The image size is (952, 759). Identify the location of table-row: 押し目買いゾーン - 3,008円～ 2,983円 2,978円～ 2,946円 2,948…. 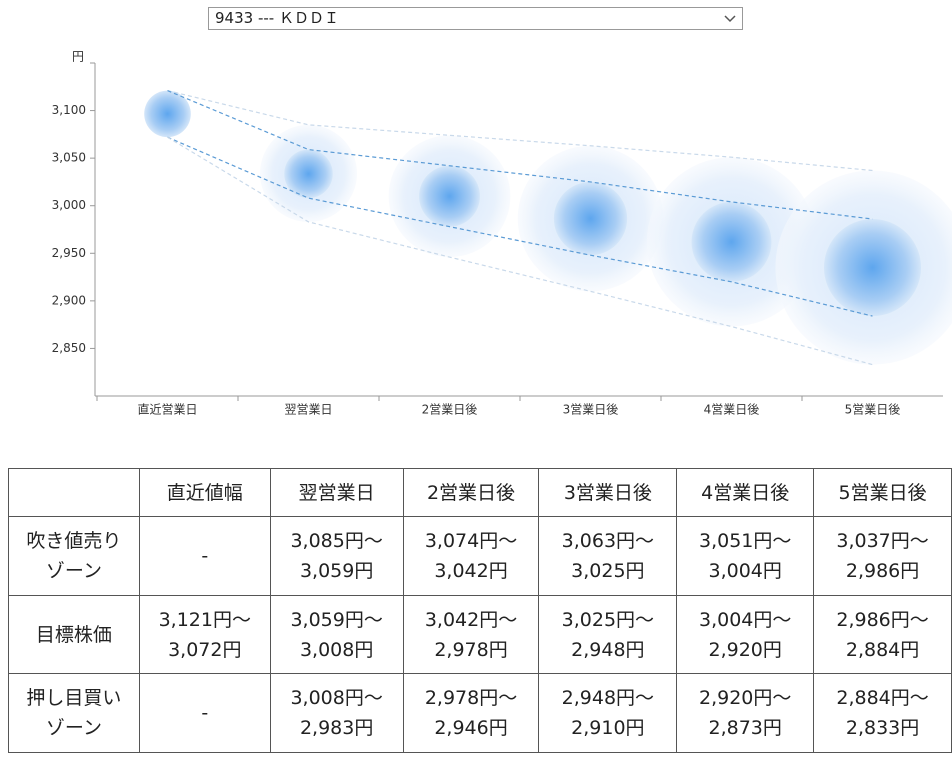
(480, 713).